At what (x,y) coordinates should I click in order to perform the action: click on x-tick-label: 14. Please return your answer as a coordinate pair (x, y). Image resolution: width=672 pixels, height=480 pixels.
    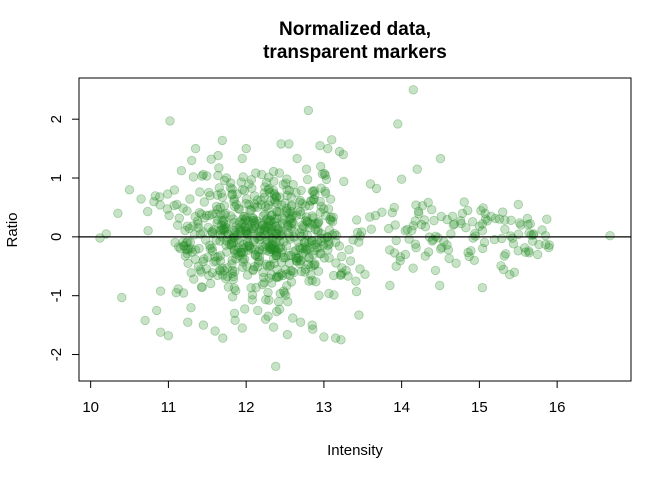
    Looking at the image, I should click on (401, 407).